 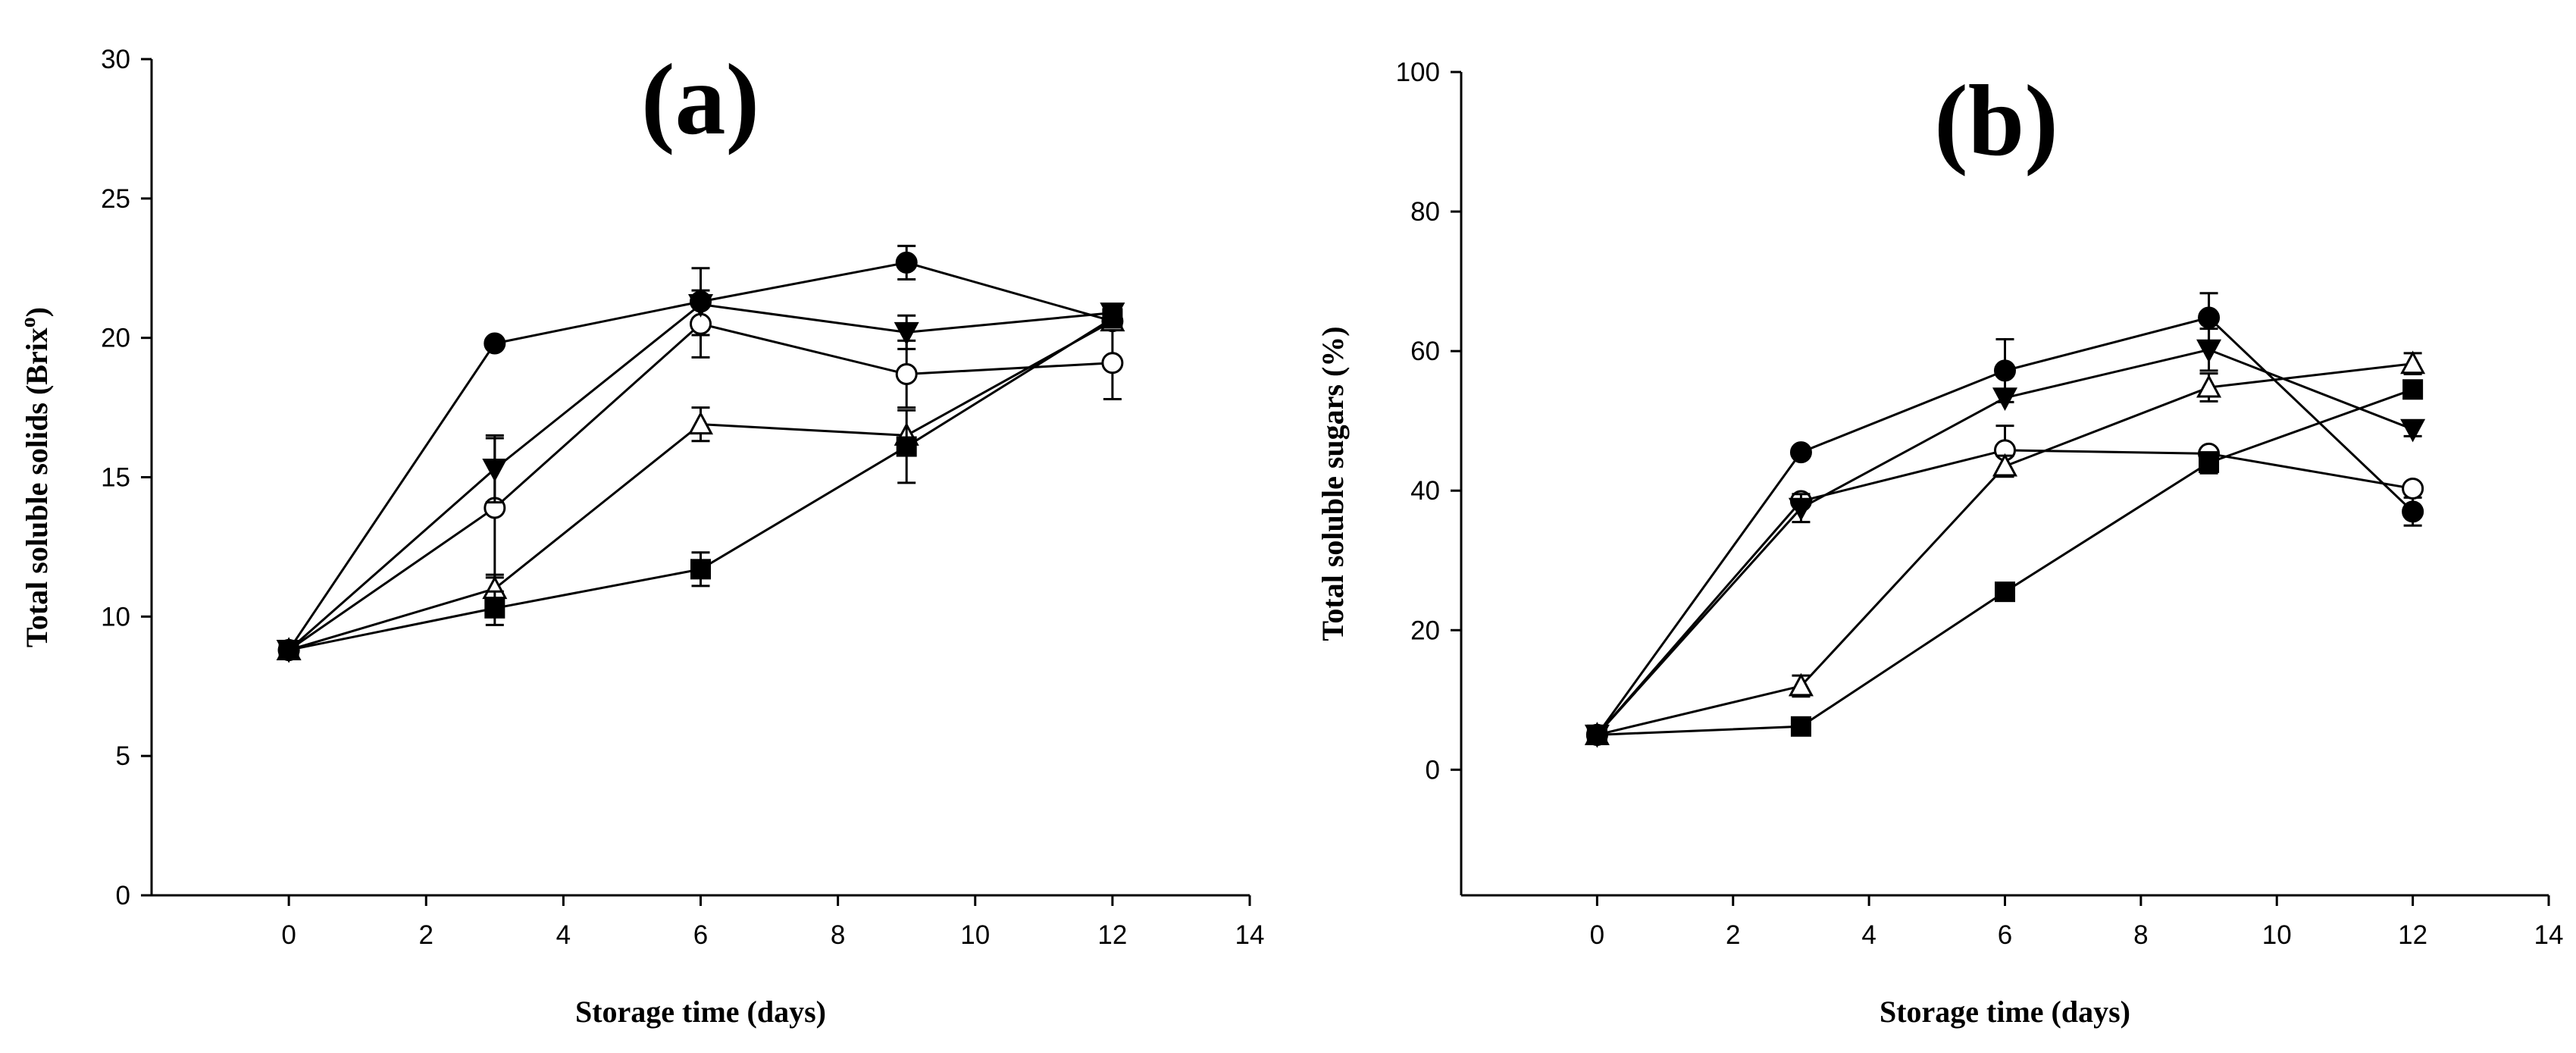 I want to click on panel-b-series-open-triangle-up, so click(x=2005, y=547).